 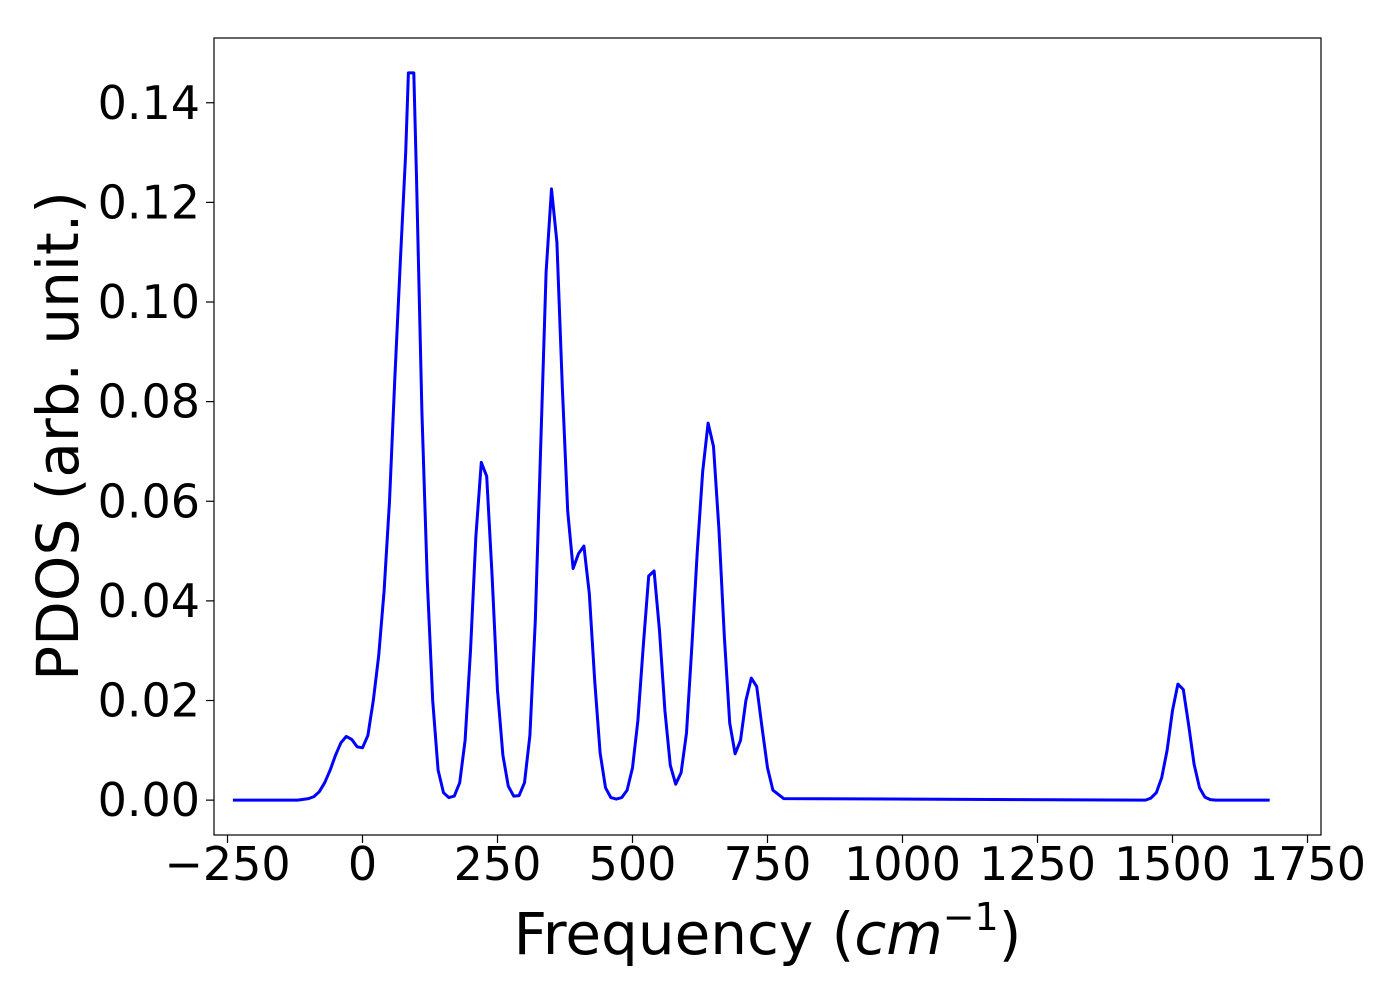 I want to click on x-tick-label: 0, so click(x=362, y=864).